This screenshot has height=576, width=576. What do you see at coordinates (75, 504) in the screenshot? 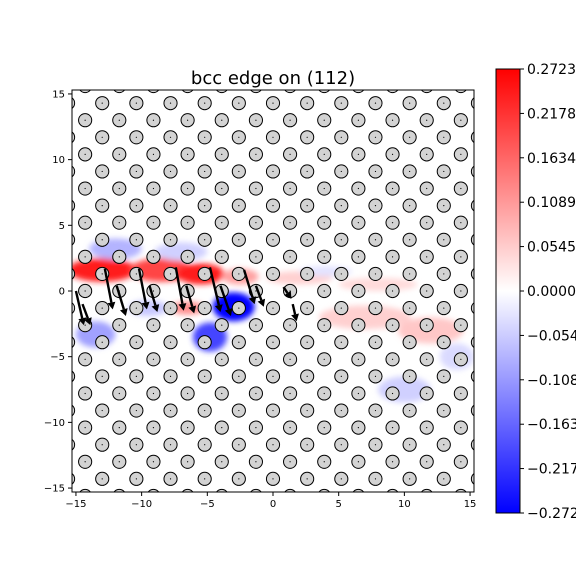
I see `x-tick-label: −15` at bounding box center [75, 504].